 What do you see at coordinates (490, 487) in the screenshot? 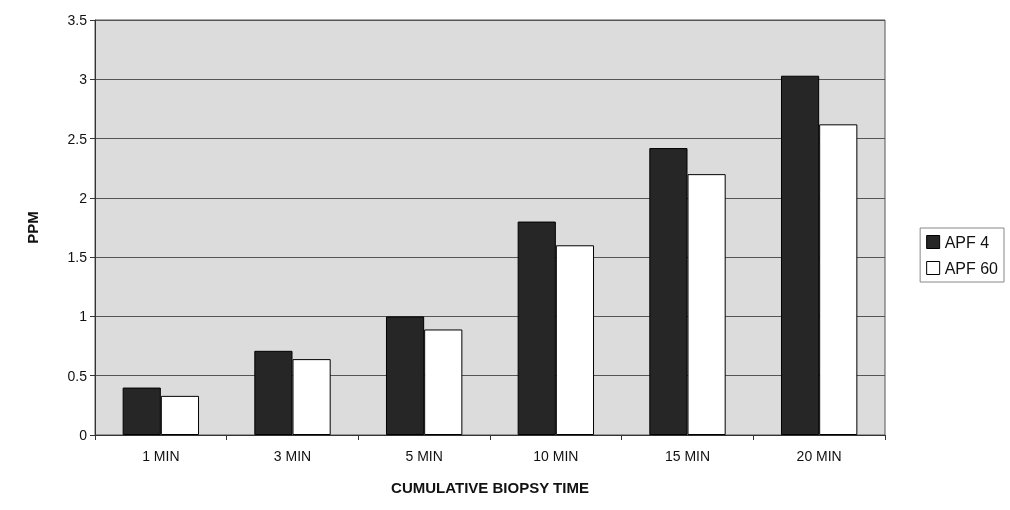
I see `x-axis-title: CUMULATIVE BIOPSY TIME` at bounding box center [490, 487].